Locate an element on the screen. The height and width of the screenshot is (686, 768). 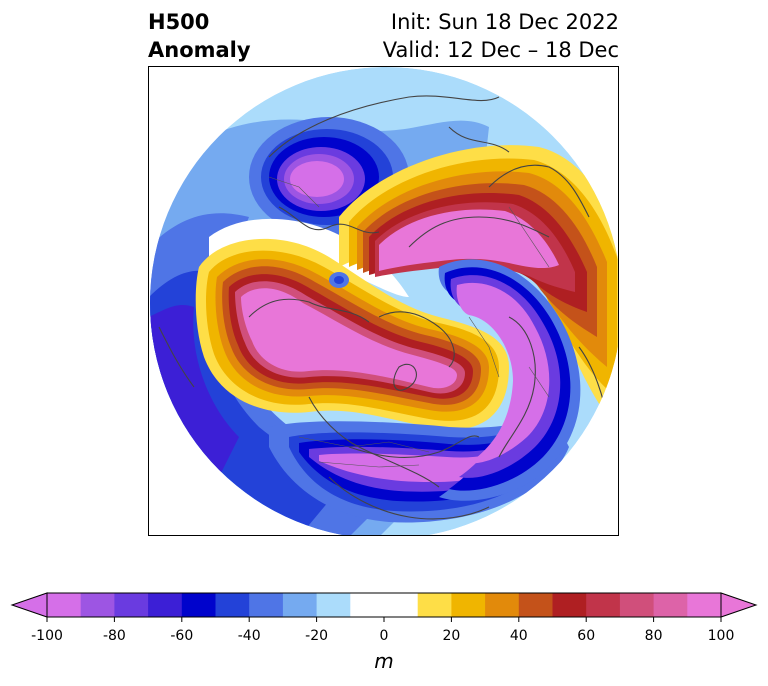
colorbar-segments is located at coordinates (384, 605).